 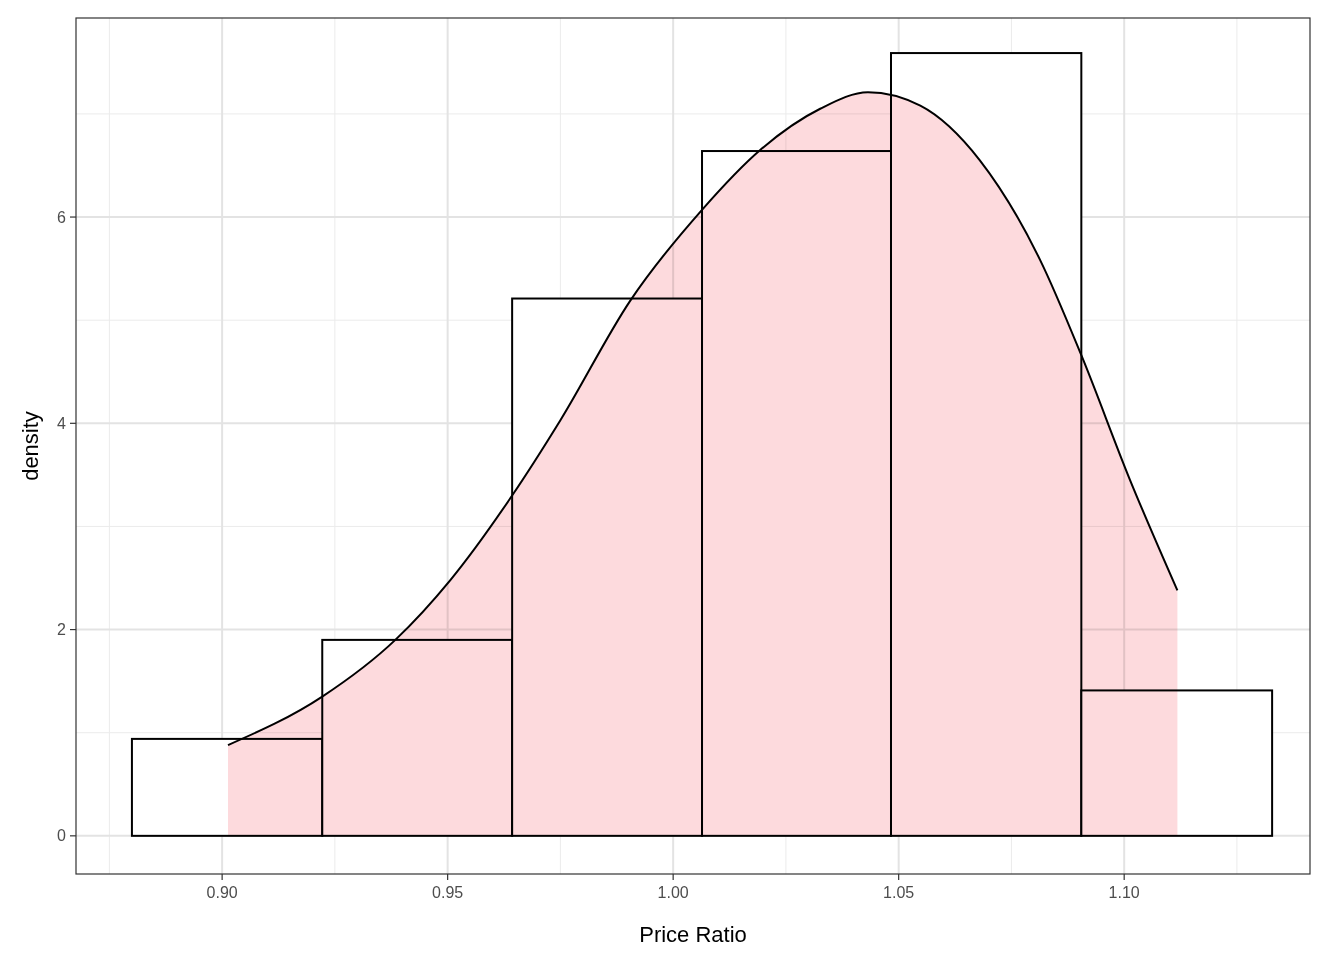 What do you see at coordinates (62, 836) in the screenshot?
I see `y-tick-label: 0` at bounding box center [62, 836].